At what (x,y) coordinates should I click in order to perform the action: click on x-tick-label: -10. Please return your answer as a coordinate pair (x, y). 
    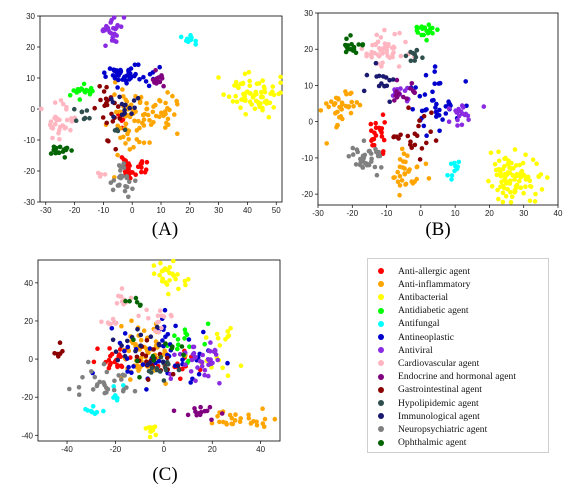
    Looking at the image, I should click on (387, 213).